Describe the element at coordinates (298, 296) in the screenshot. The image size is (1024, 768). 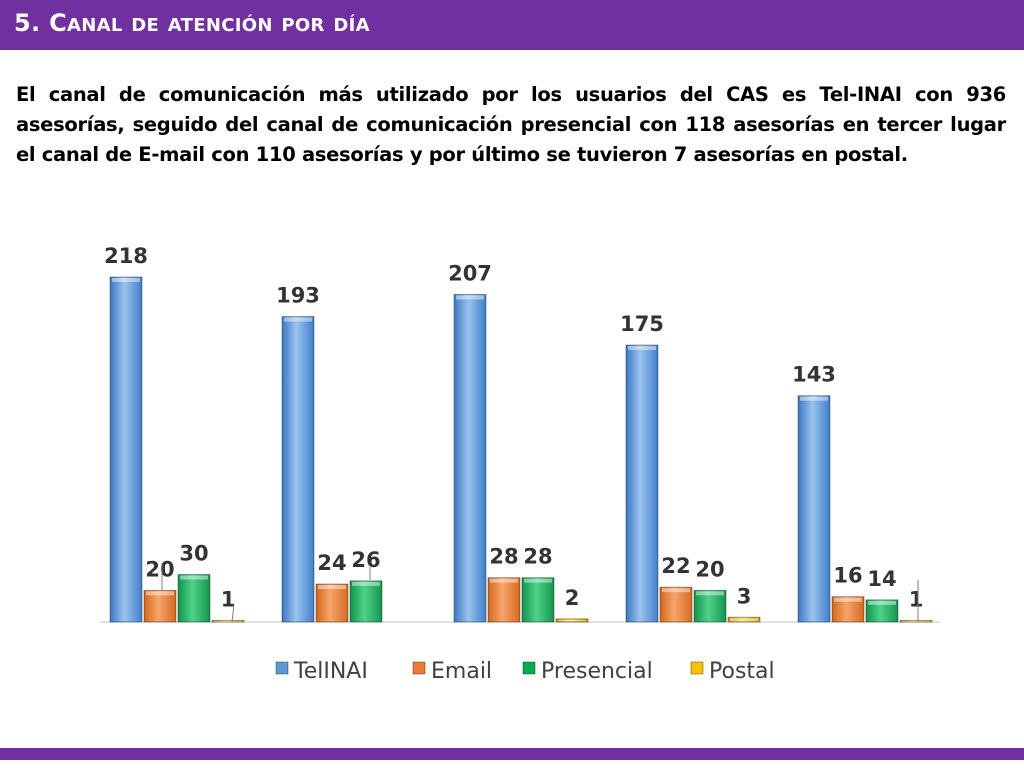
I see `data-label-telinai-2: 193` at that location.